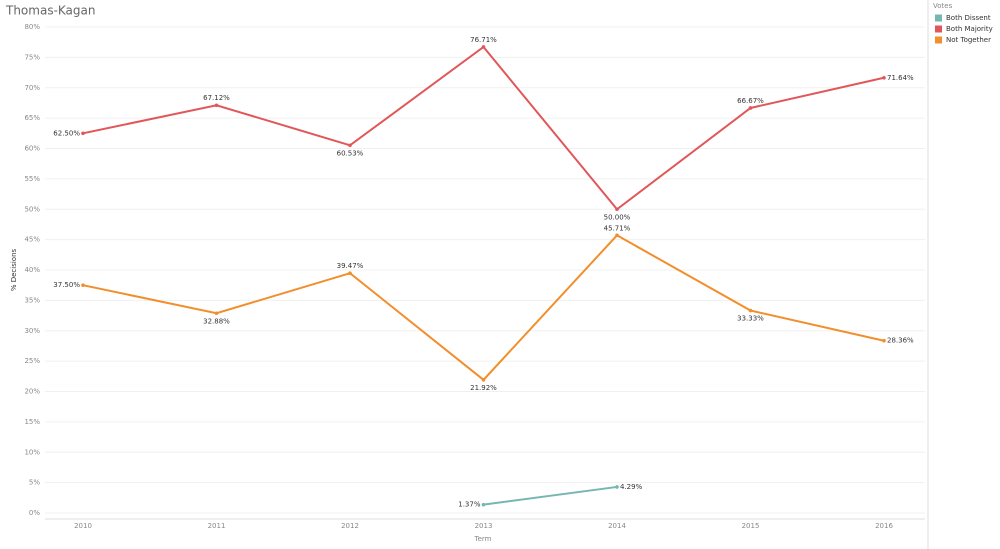 The height and width of the screenshot is (549, 1000). I want to click on data-label: 4.29%, so click(631, 487).